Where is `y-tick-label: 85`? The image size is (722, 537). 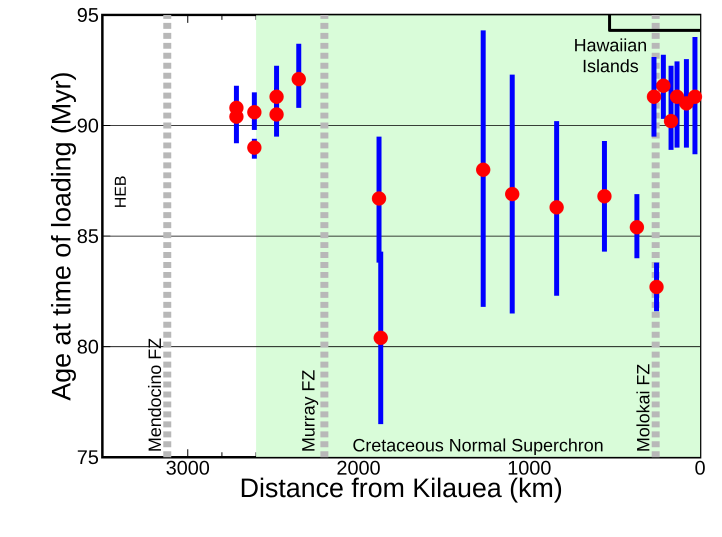
y-tick-label: 85 is located at coordinates (88, 236).